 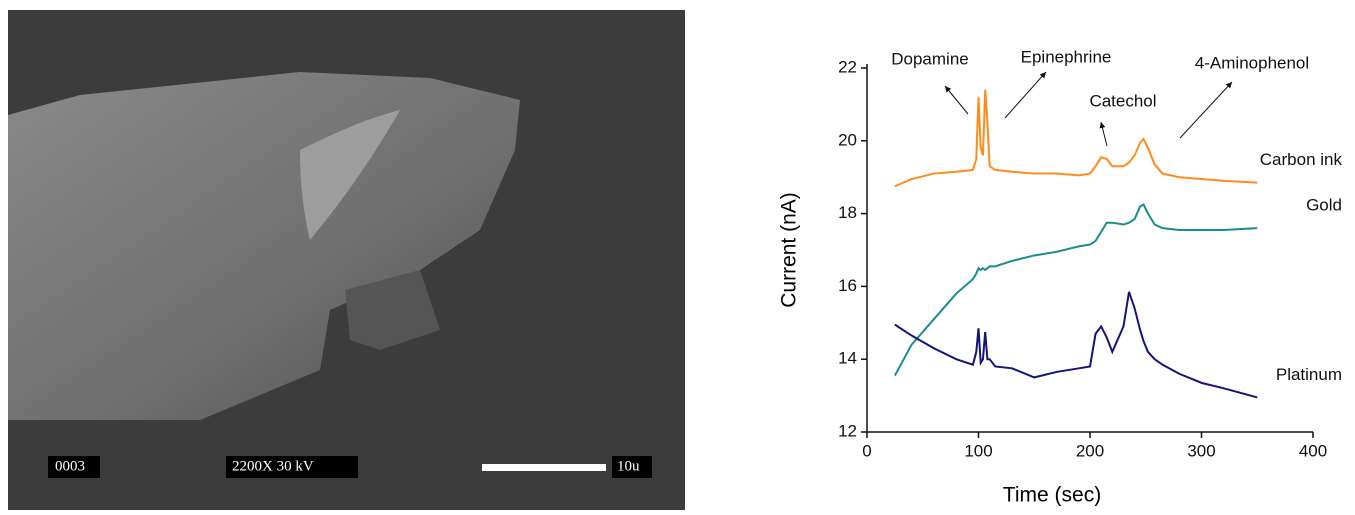 I want to click on series-label: Carbon ink, so click(x=1301, y=159).